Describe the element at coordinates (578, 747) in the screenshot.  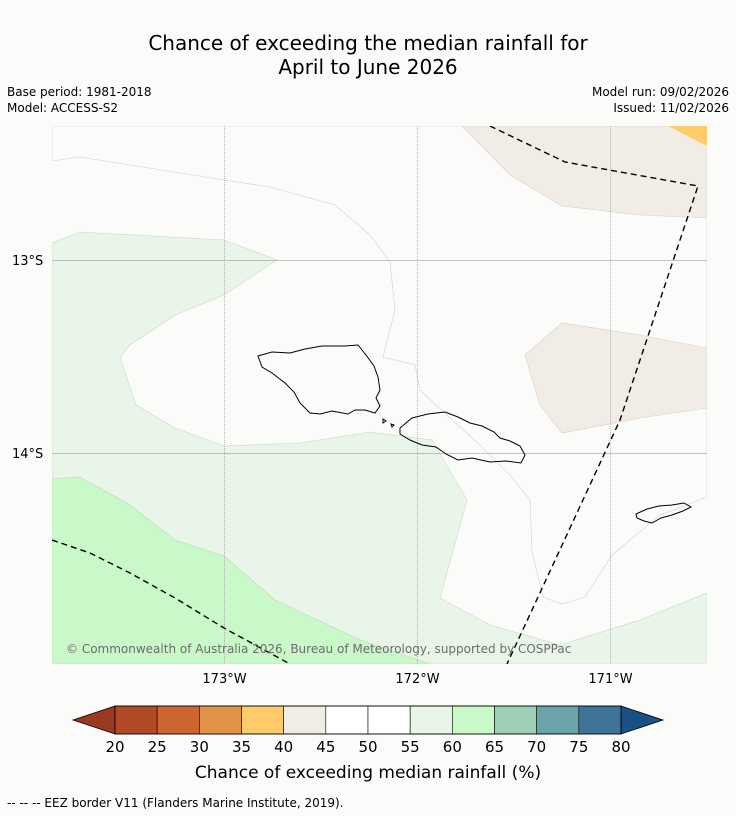
I see `colorbar-tick-label: 75` at that location.